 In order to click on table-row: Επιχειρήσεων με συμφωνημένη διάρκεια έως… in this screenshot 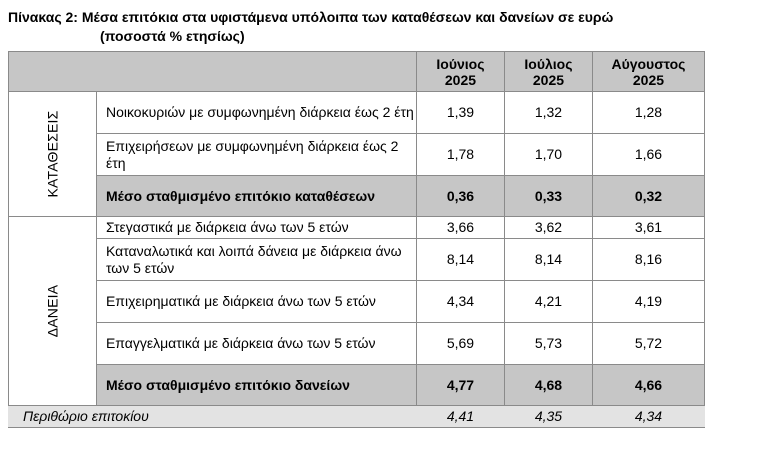, I will do `click(357, 154)`.